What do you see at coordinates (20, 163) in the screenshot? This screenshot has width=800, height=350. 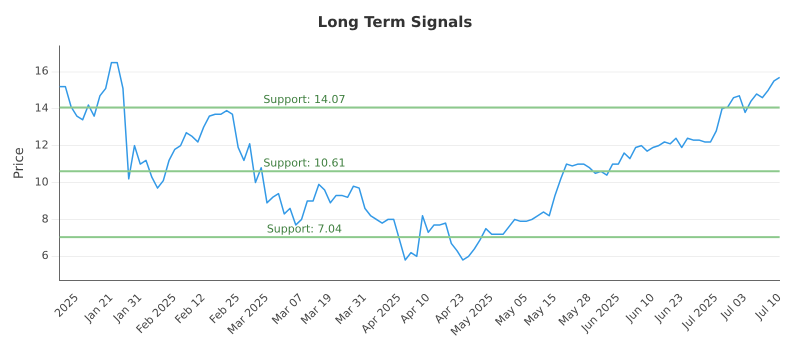 I see `y-axis-title: Price` at bounding box center [20, 163].